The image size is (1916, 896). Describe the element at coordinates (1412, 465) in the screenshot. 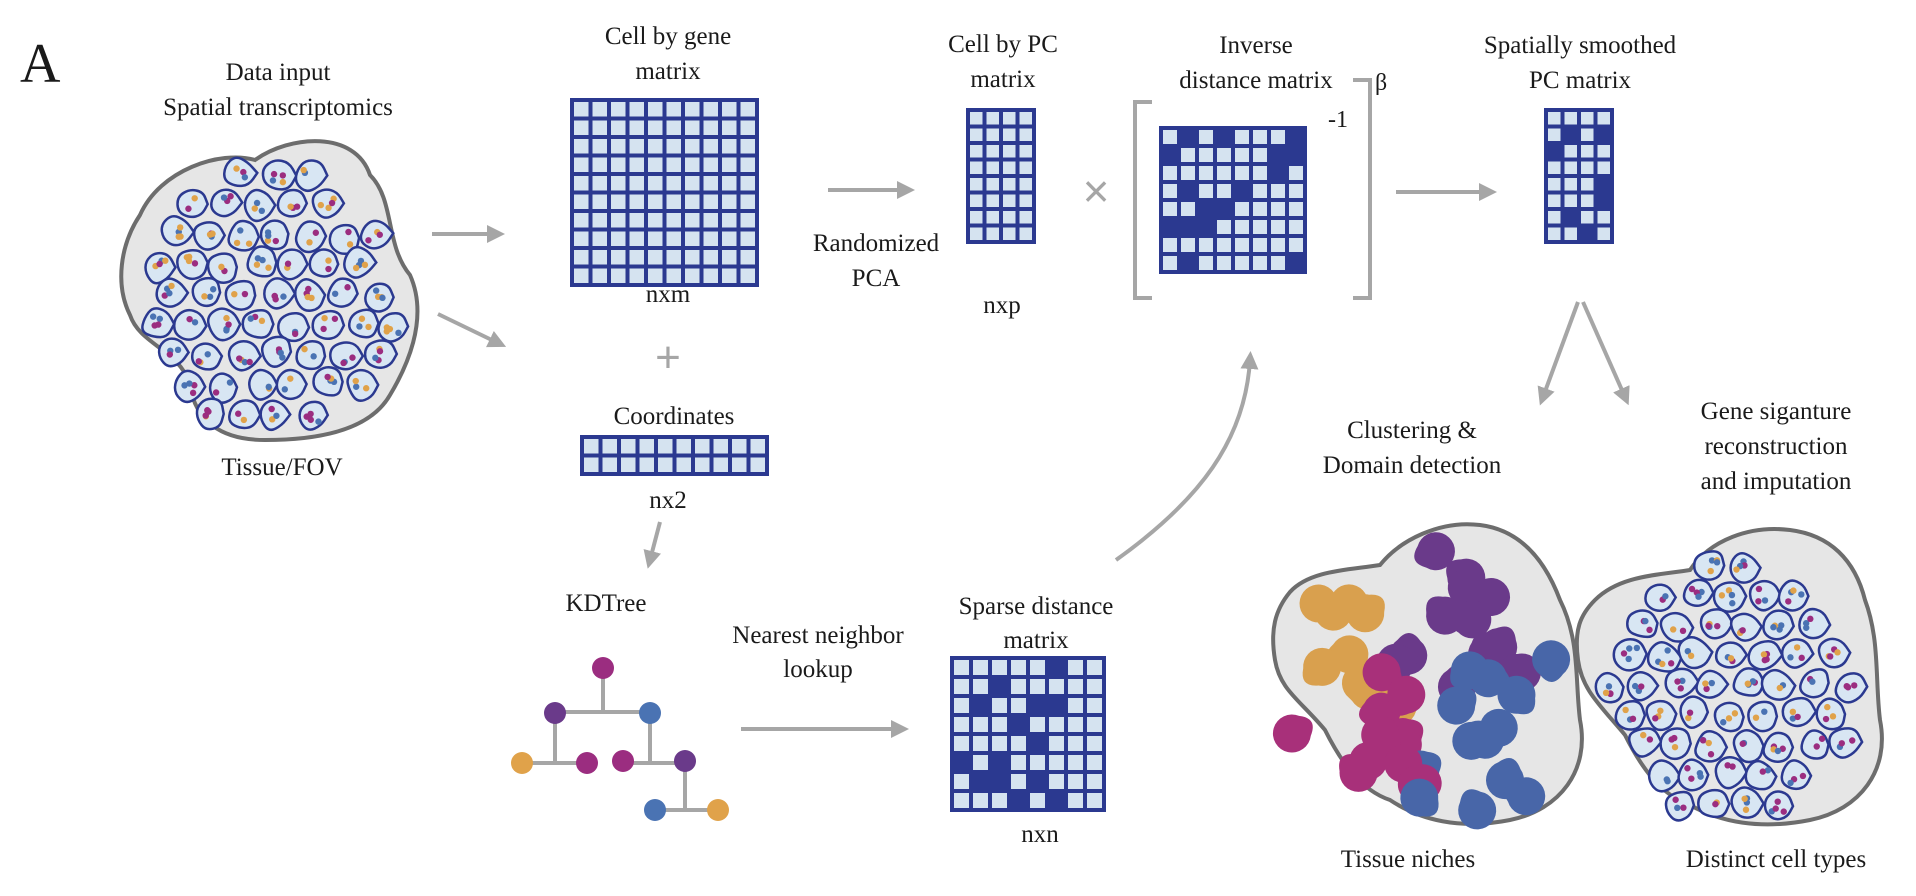

I see `clustering-subtitle: Domain detection` at that location.